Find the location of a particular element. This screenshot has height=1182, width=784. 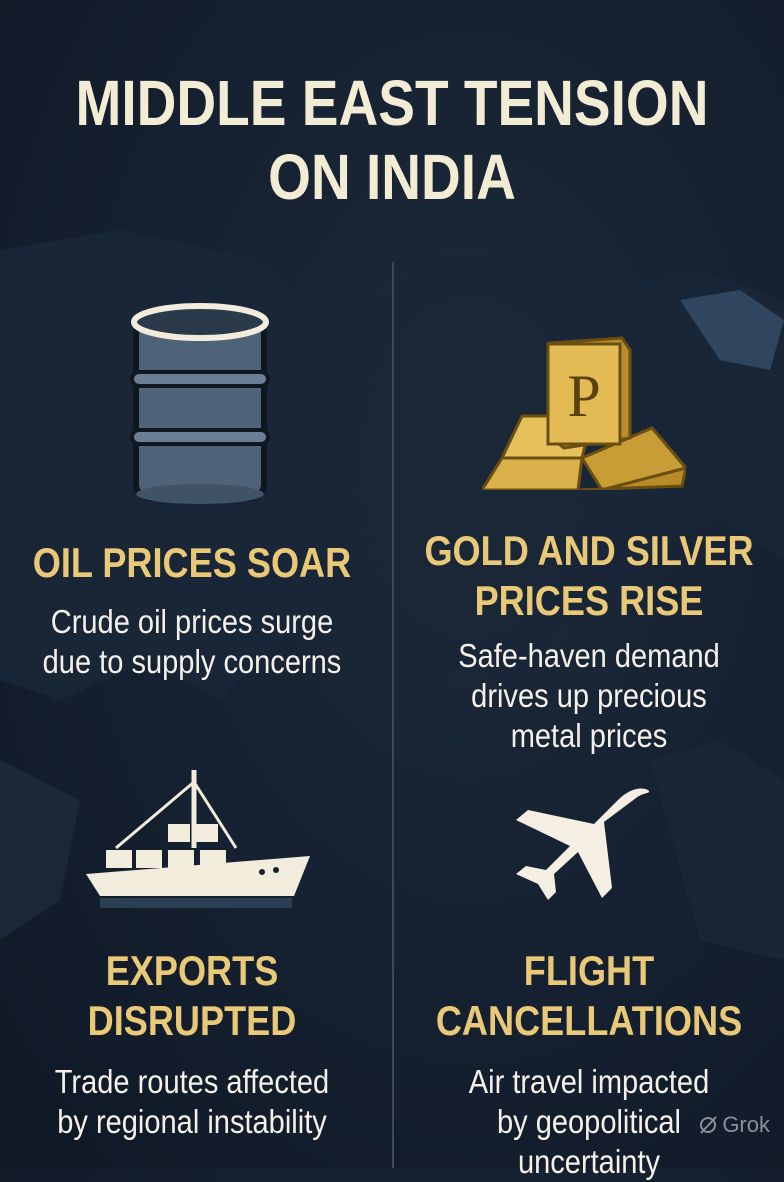

flight-body-line: Air travel impacted is located at coordinates (589, 1081).